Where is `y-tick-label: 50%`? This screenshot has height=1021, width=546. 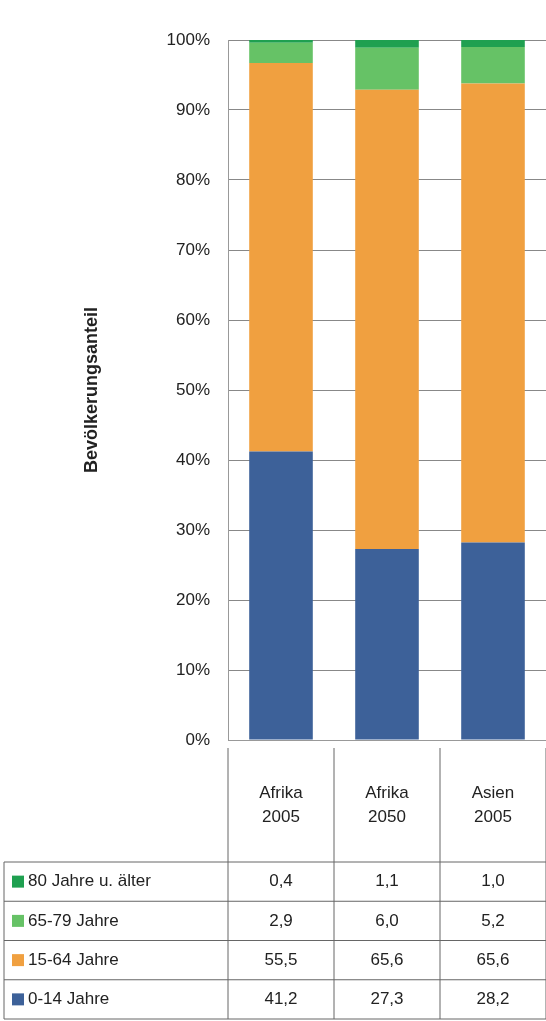 y-tick-label: 50% is located at coordinates (192, 389).